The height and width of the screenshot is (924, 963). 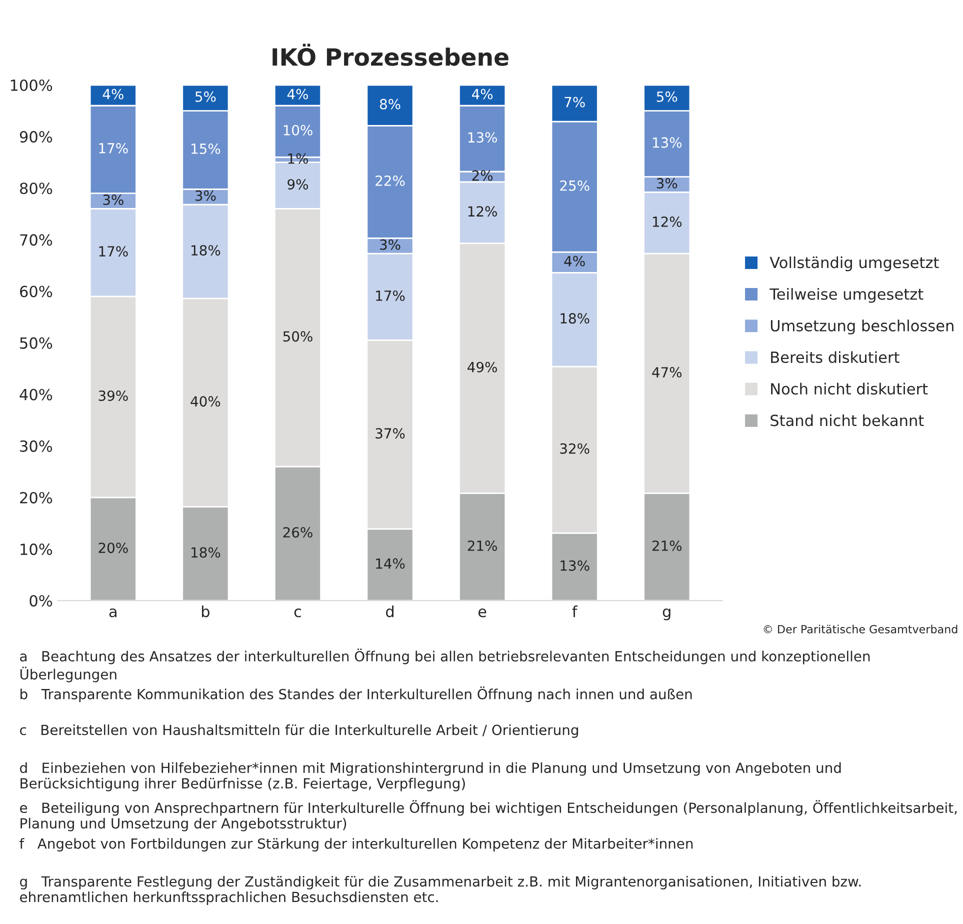 What do you see at coordinates (861, 629) in the screenshot?
I see `text: © Der Paritätische Gesamtverband` at bounding box center [861, 629].